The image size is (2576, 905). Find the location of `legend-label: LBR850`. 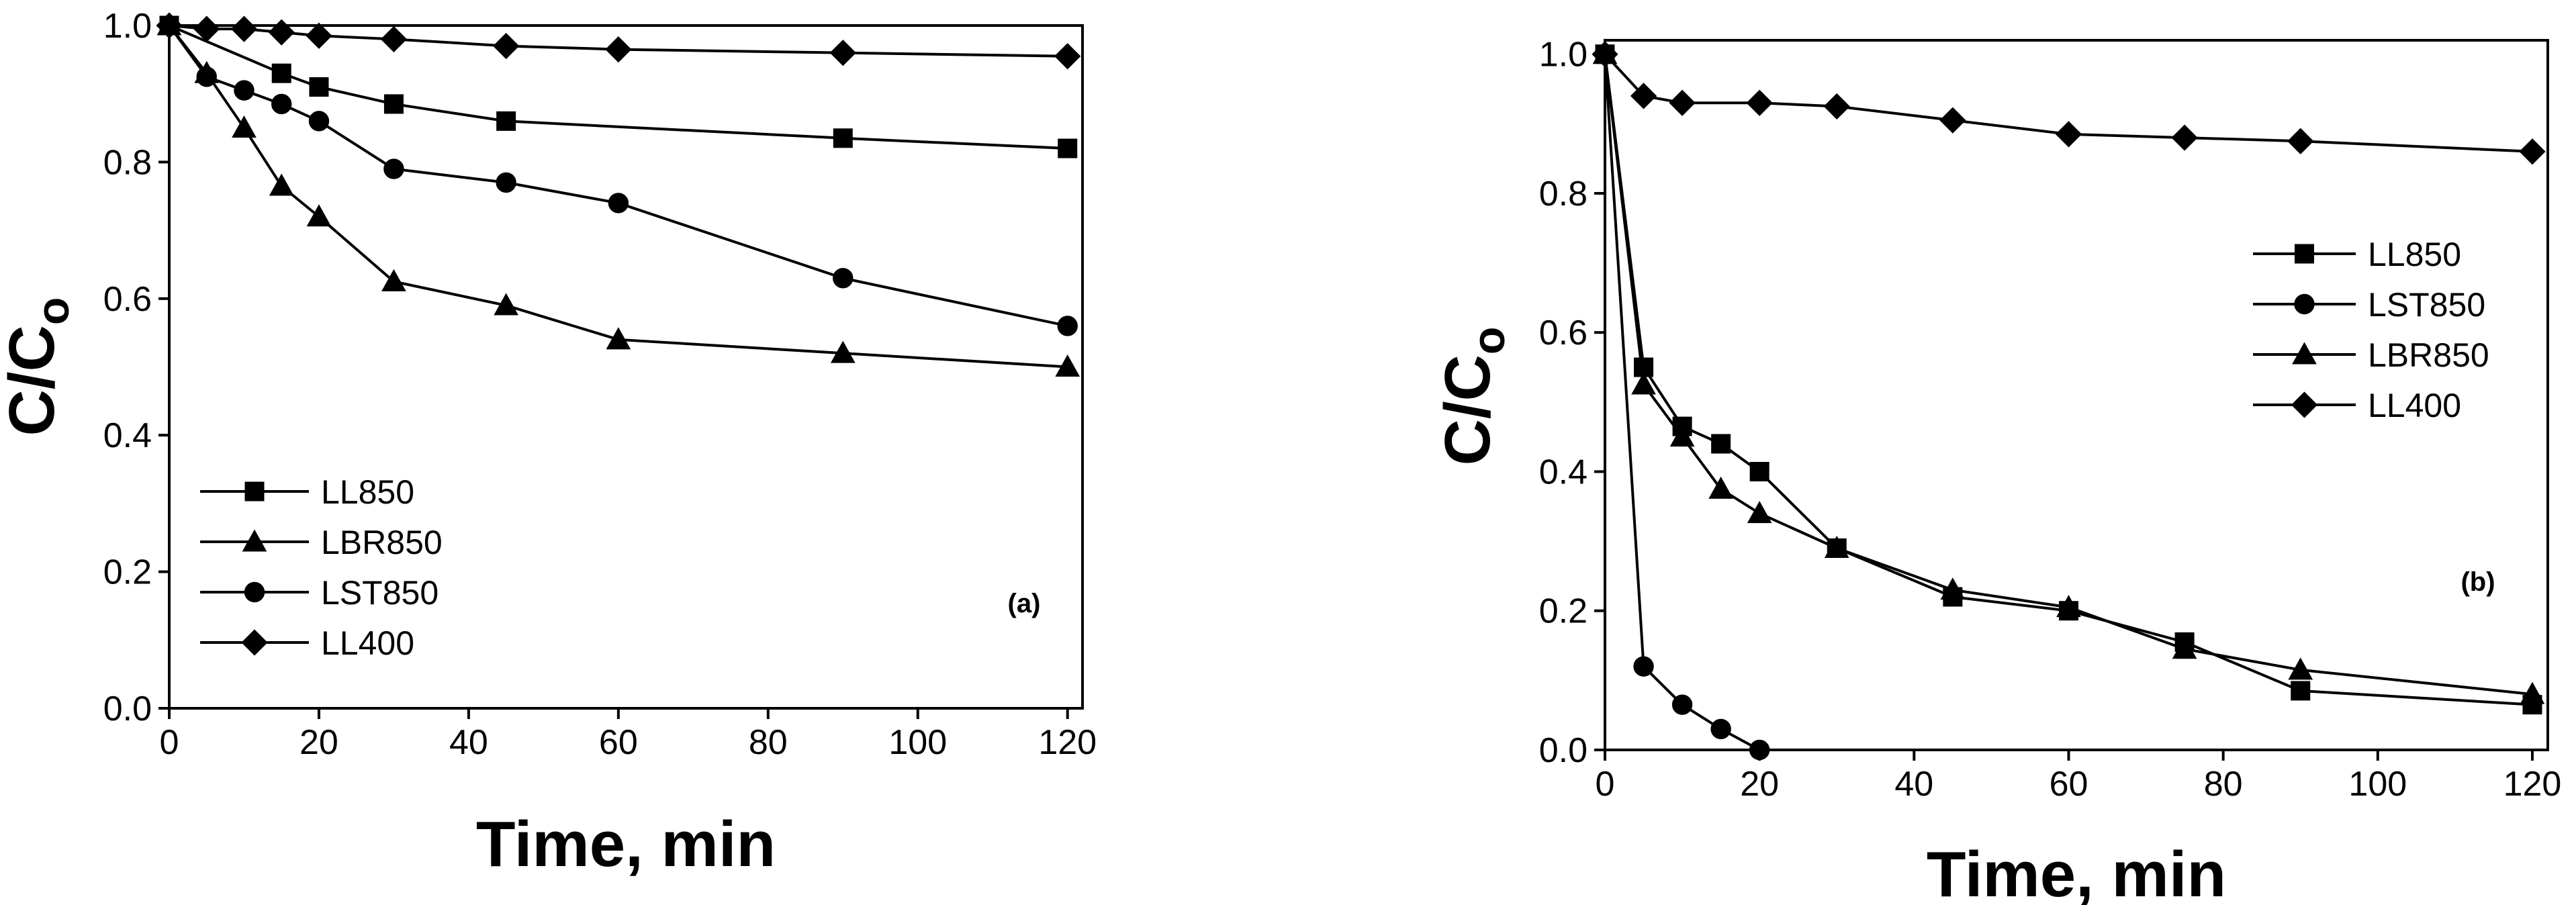

legend-label: LBR850 is located at coordinates (2428, 355).